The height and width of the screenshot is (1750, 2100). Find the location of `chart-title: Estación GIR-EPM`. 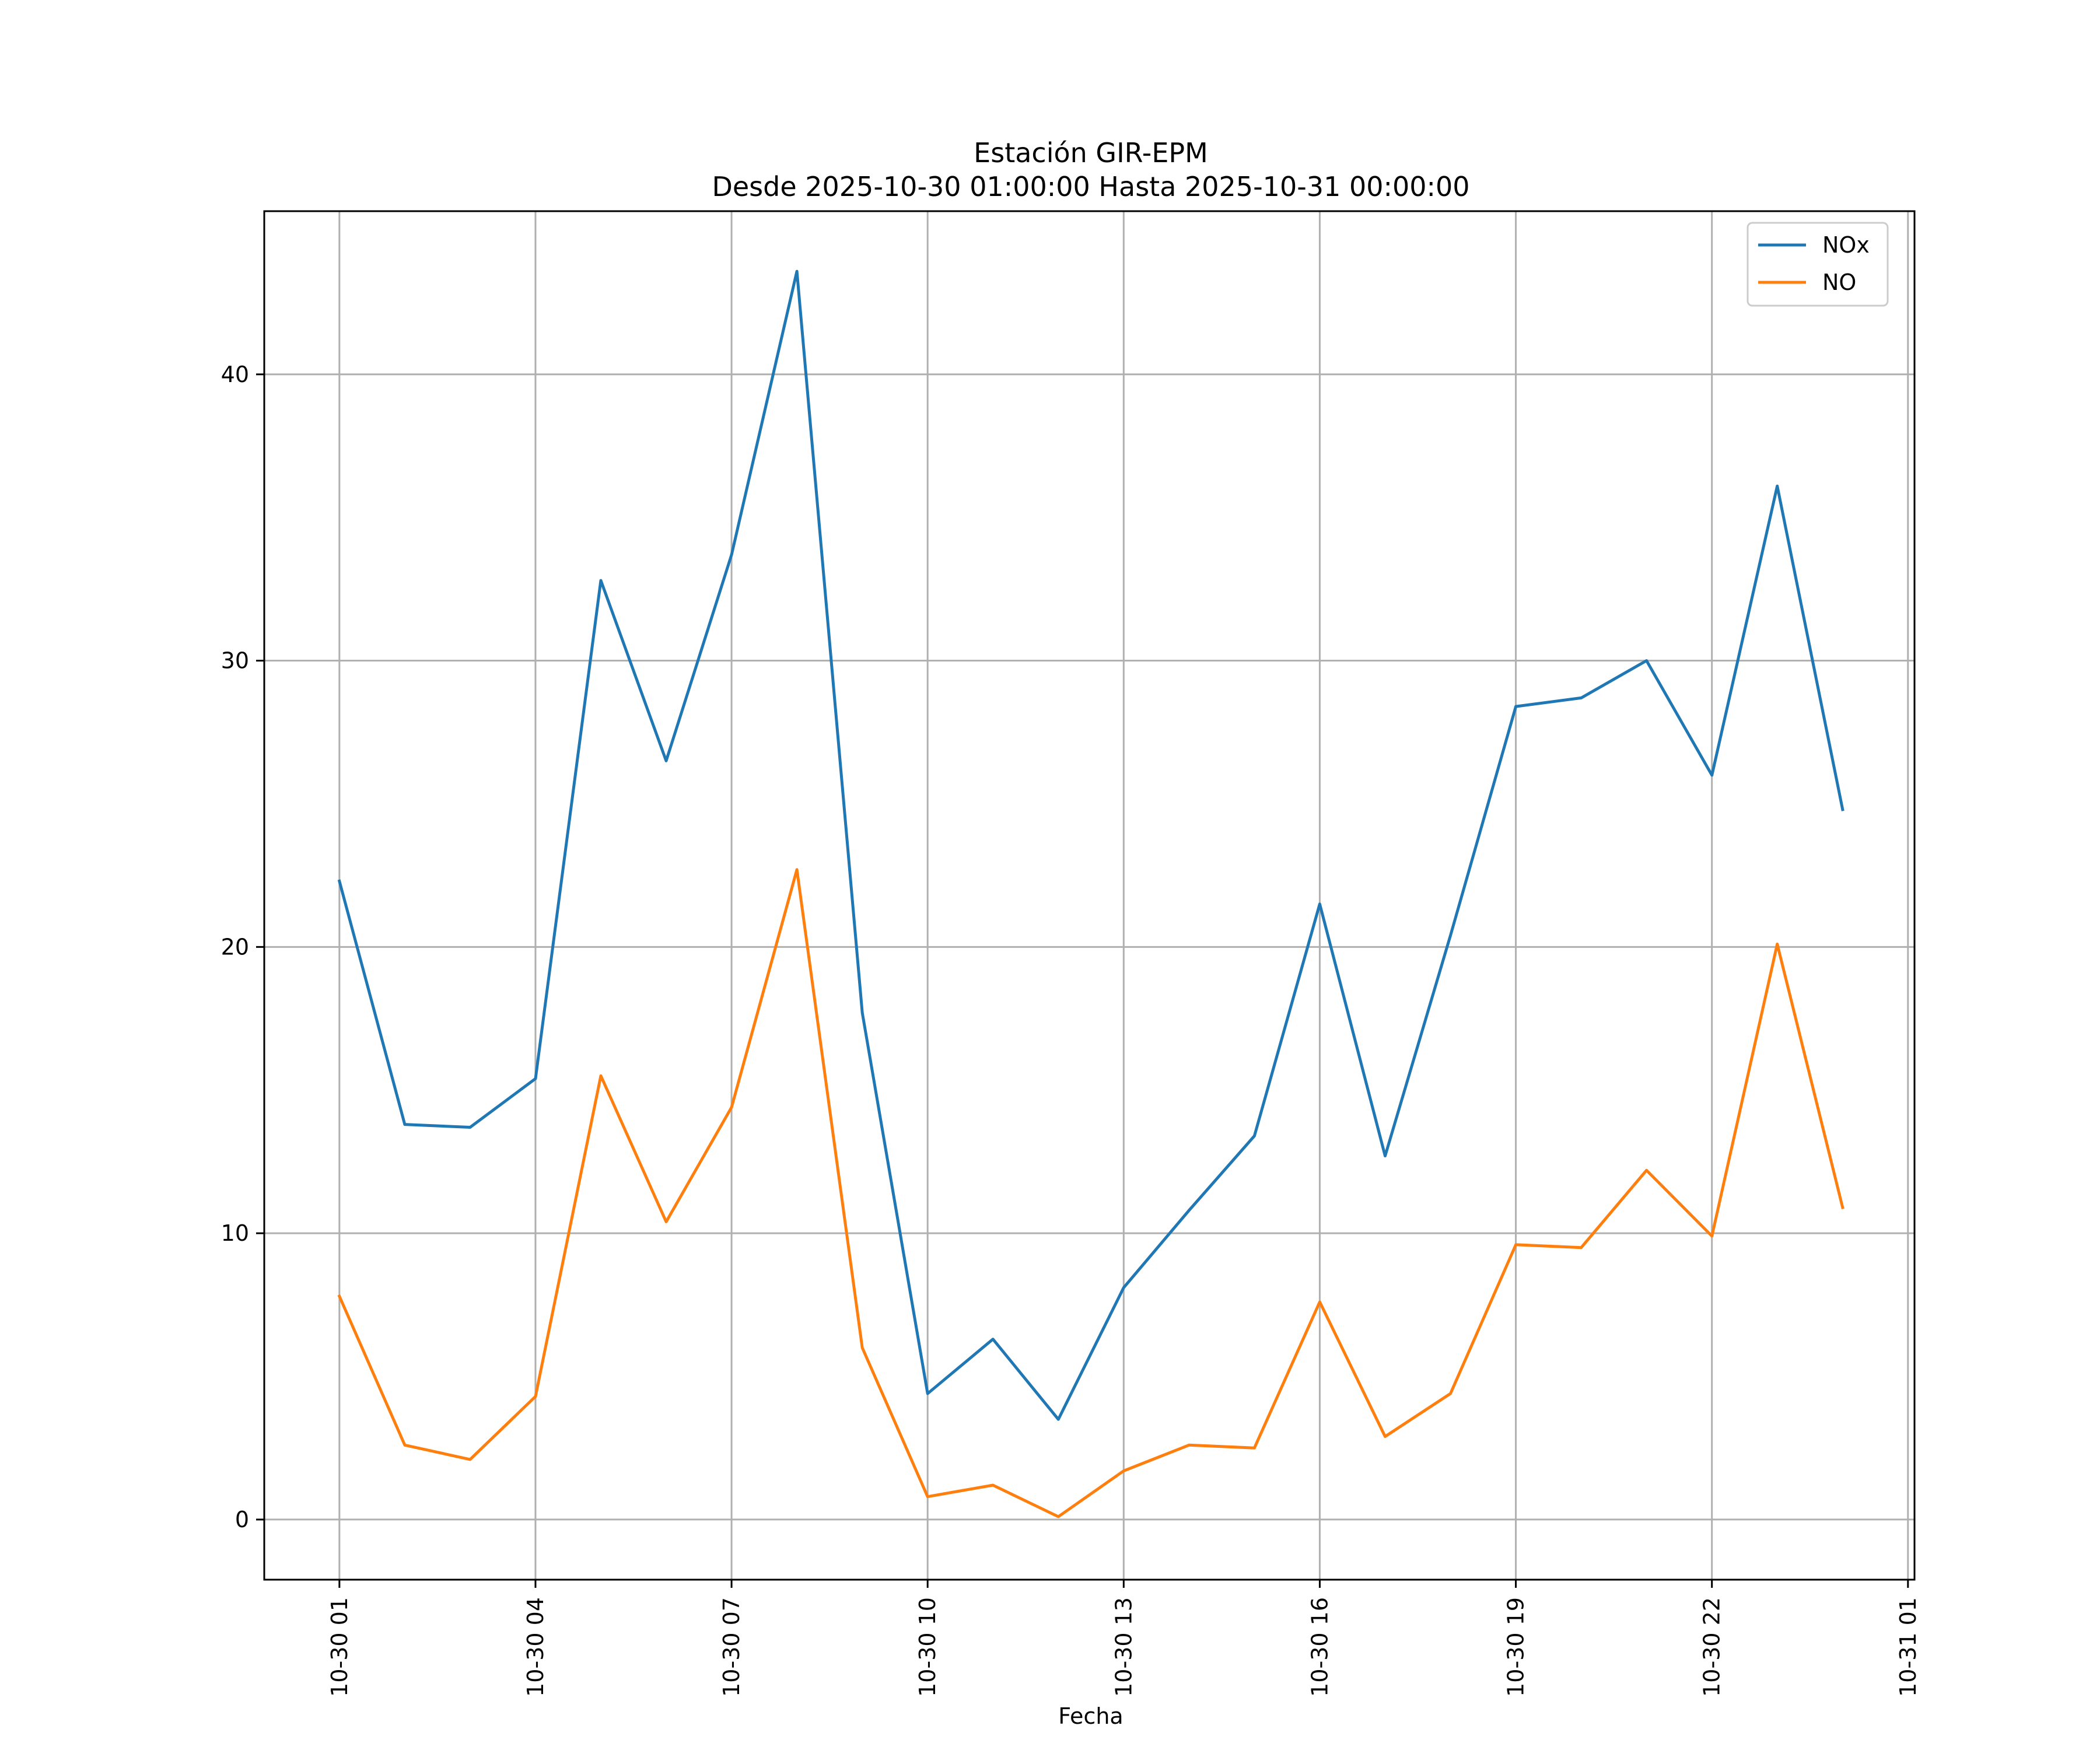

chart-title: Estación GIR-EPM is located at coordinates (1091, 153).